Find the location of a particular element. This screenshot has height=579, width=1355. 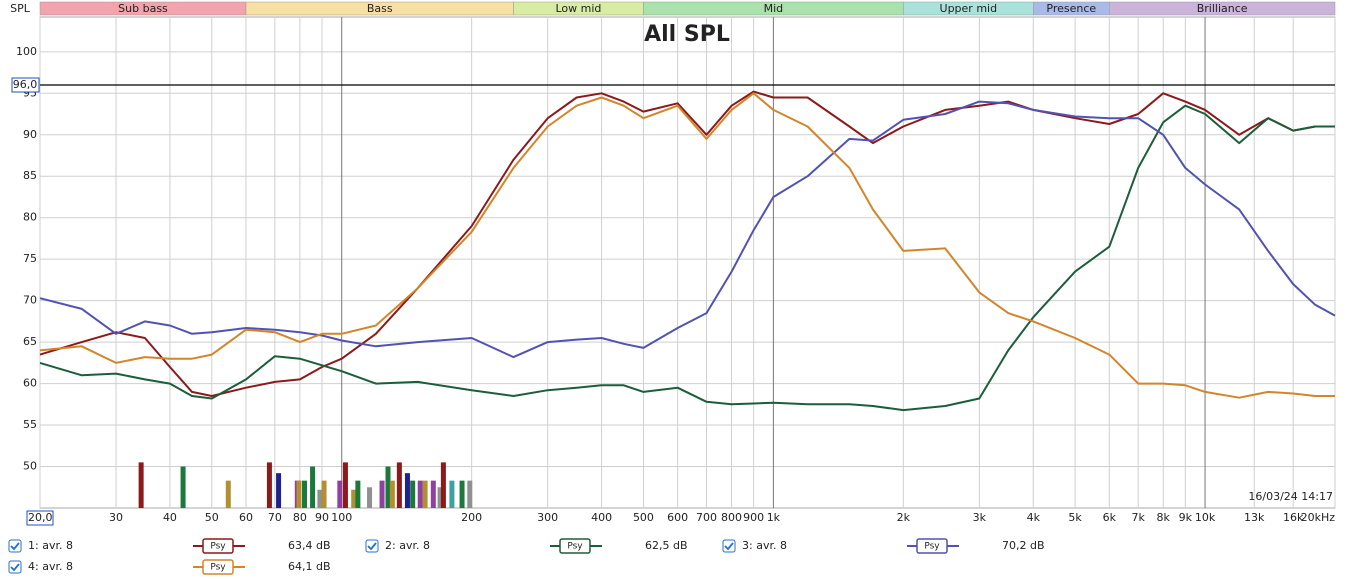

legend-readout: 62,5 dB is located at coordinates (666, 545).